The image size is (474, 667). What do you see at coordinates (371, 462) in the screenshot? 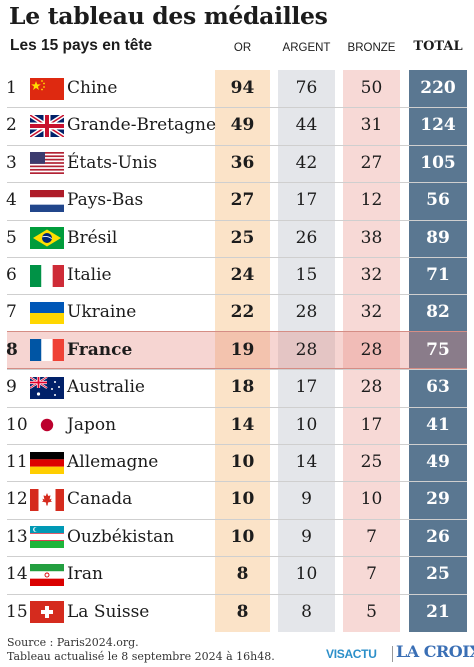
I see `bronze-value: 25` at bounding box center [371, 462].